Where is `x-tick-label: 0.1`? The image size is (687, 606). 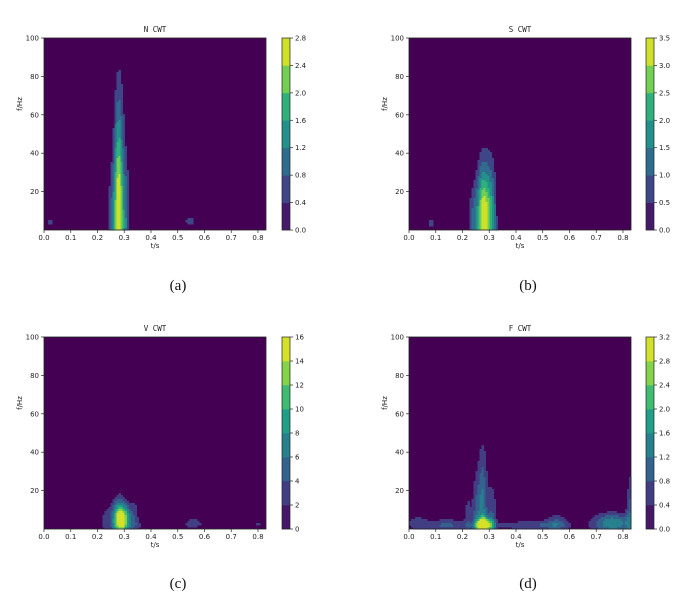
x-tick-label: 0.1 is located at coordinates (70, 238).